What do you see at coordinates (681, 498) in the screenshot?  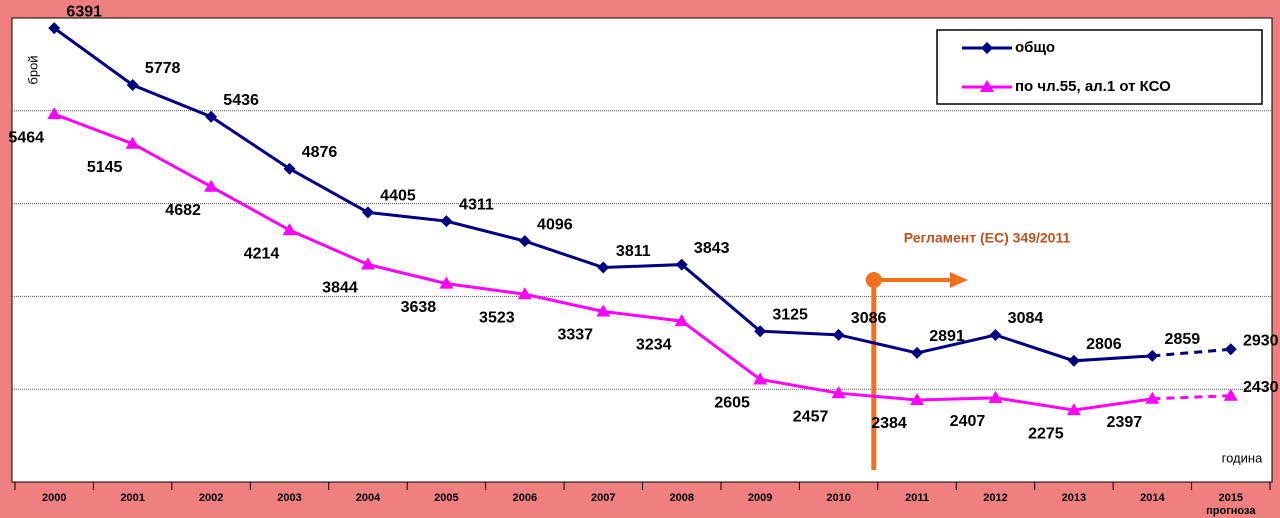 I see `x-tick-label: 2008` at bounding box center [681, 498].